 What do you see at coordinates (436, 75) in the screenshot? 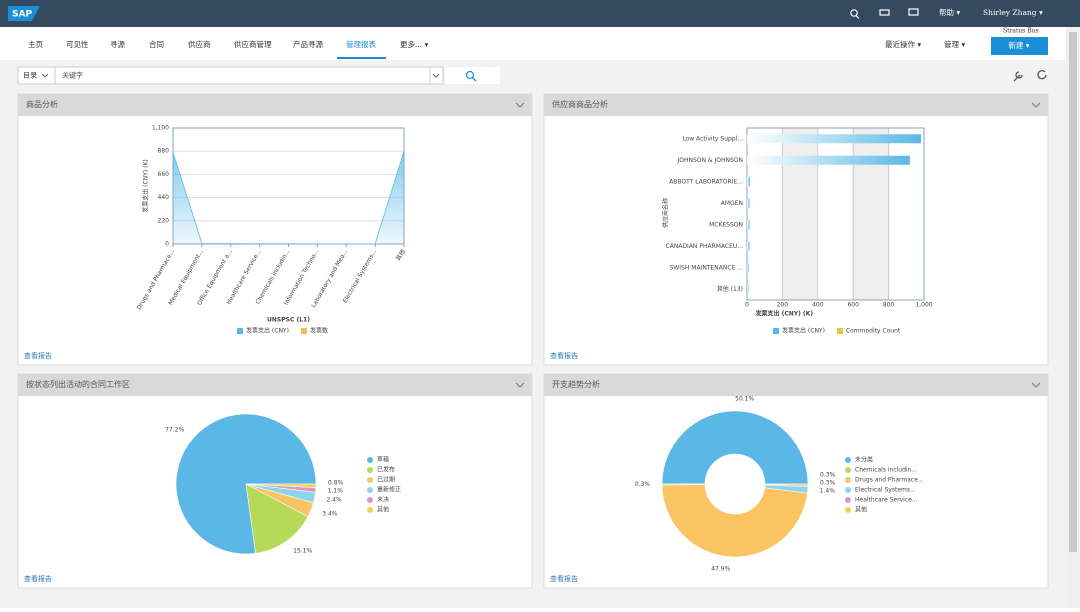
I see `search-chevron` at bounding box center [436, 75].